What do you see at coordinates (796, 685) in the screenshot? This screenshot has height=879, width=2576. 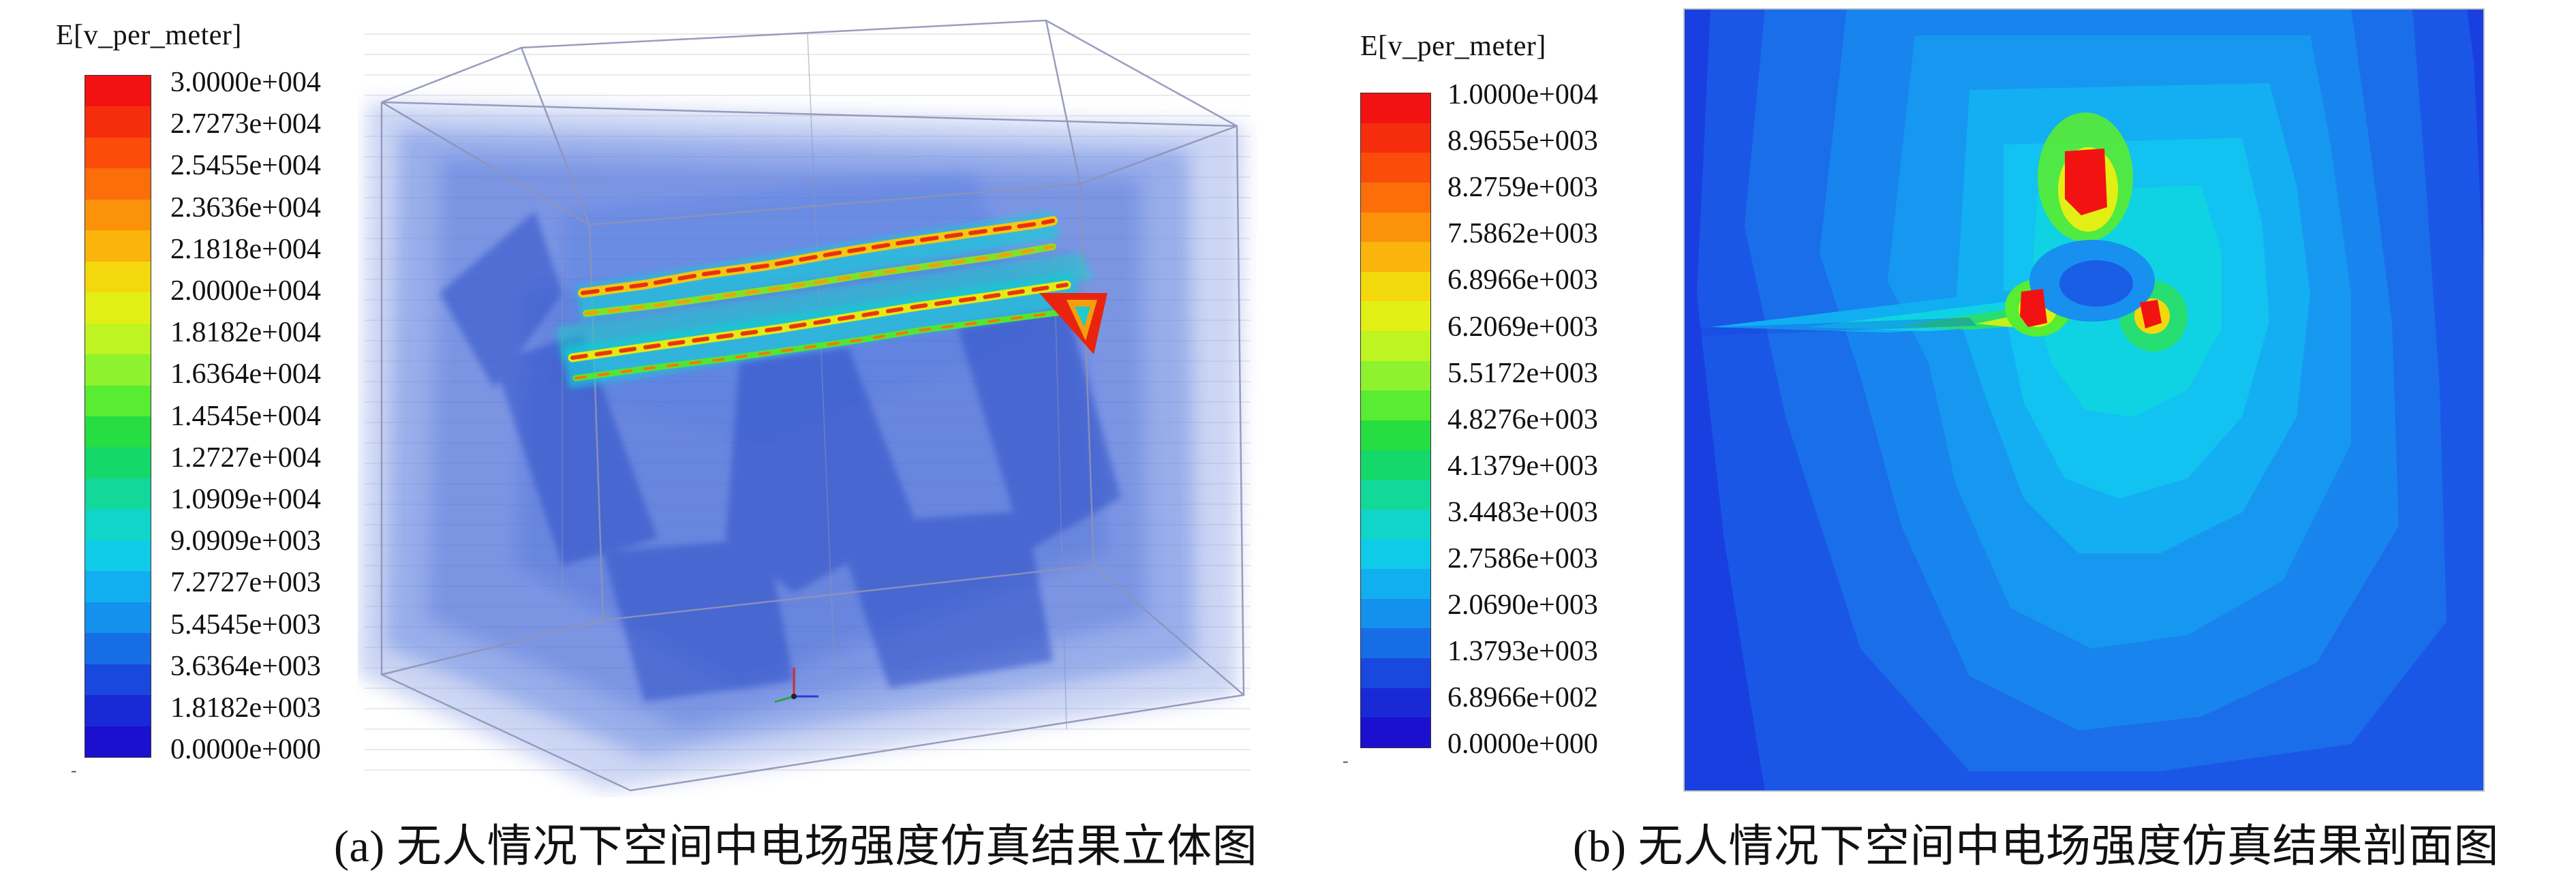 I see `axis-triad-icon` at bounding box center [796, 685].